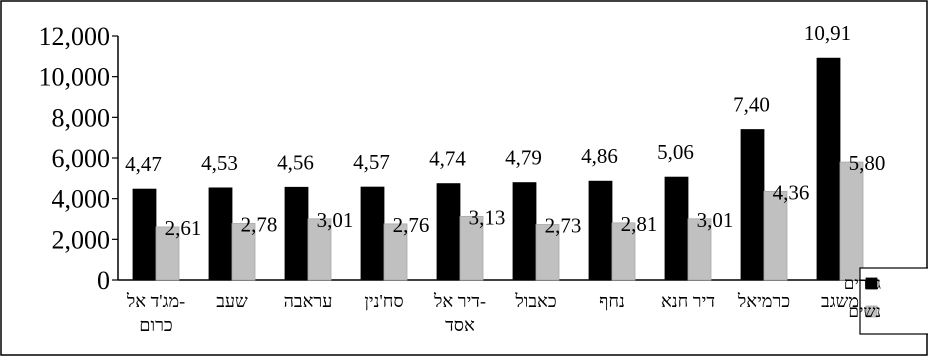  What do you see at coordinates (864, 311) in the screenshot?
I see `legend-label: נשים` at bounding box center [864, 311].